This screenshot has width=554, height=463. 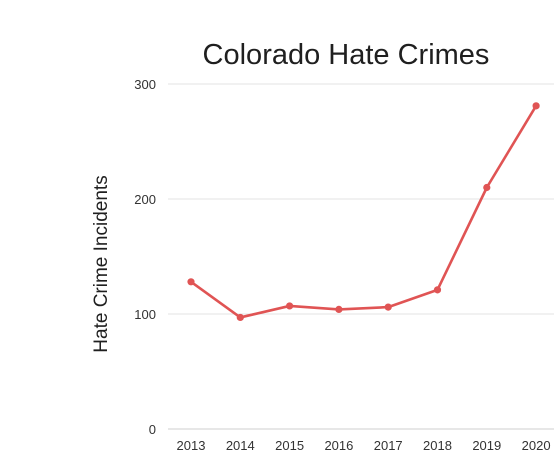 What do you see at coordinates (536, 445) in the screenshot?
I see `x-tick-label: 2020` at bounding box center [536, 445].